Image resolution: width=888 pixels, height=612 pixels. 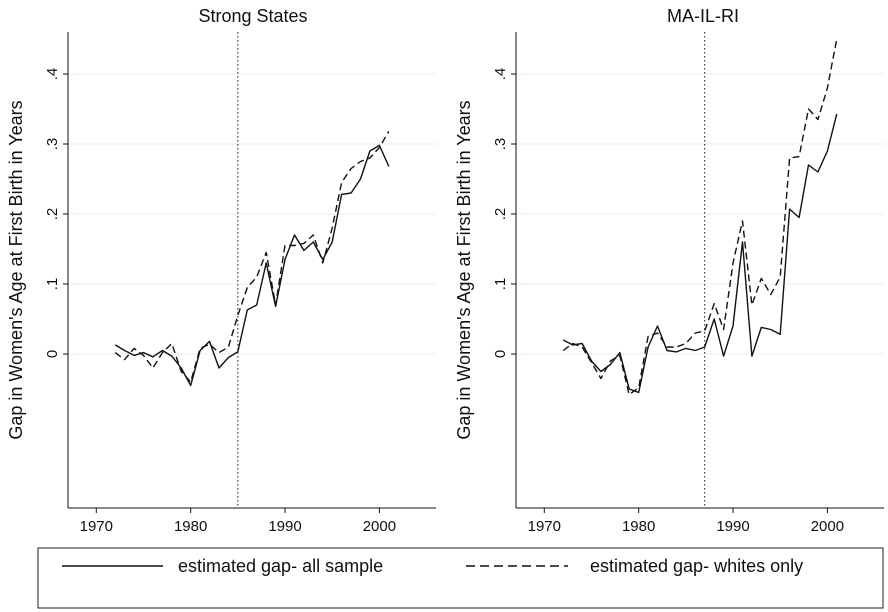 I want to click on panel-title: MA-IL-RI, so click(x=703, y=16).